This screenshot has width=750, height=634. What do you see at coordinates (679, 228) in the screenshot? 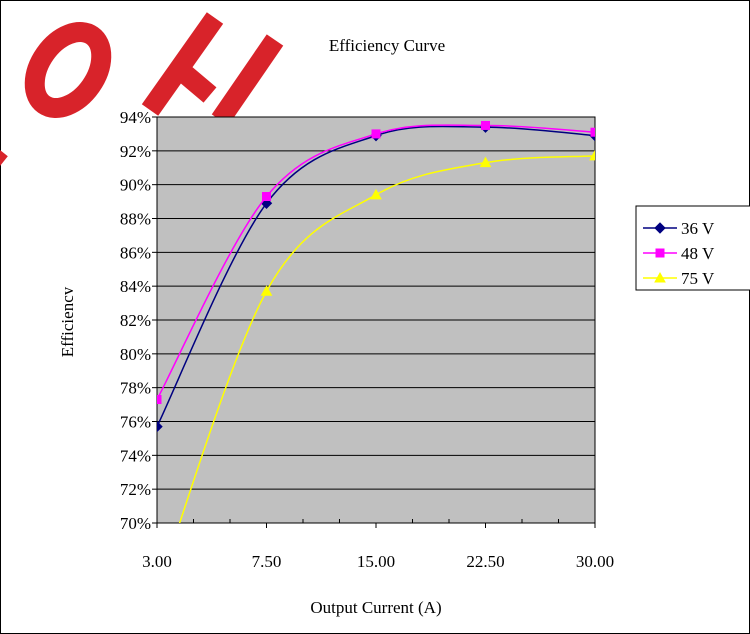
I see `legend-item: 36 V` at bounding box center [679, 228].